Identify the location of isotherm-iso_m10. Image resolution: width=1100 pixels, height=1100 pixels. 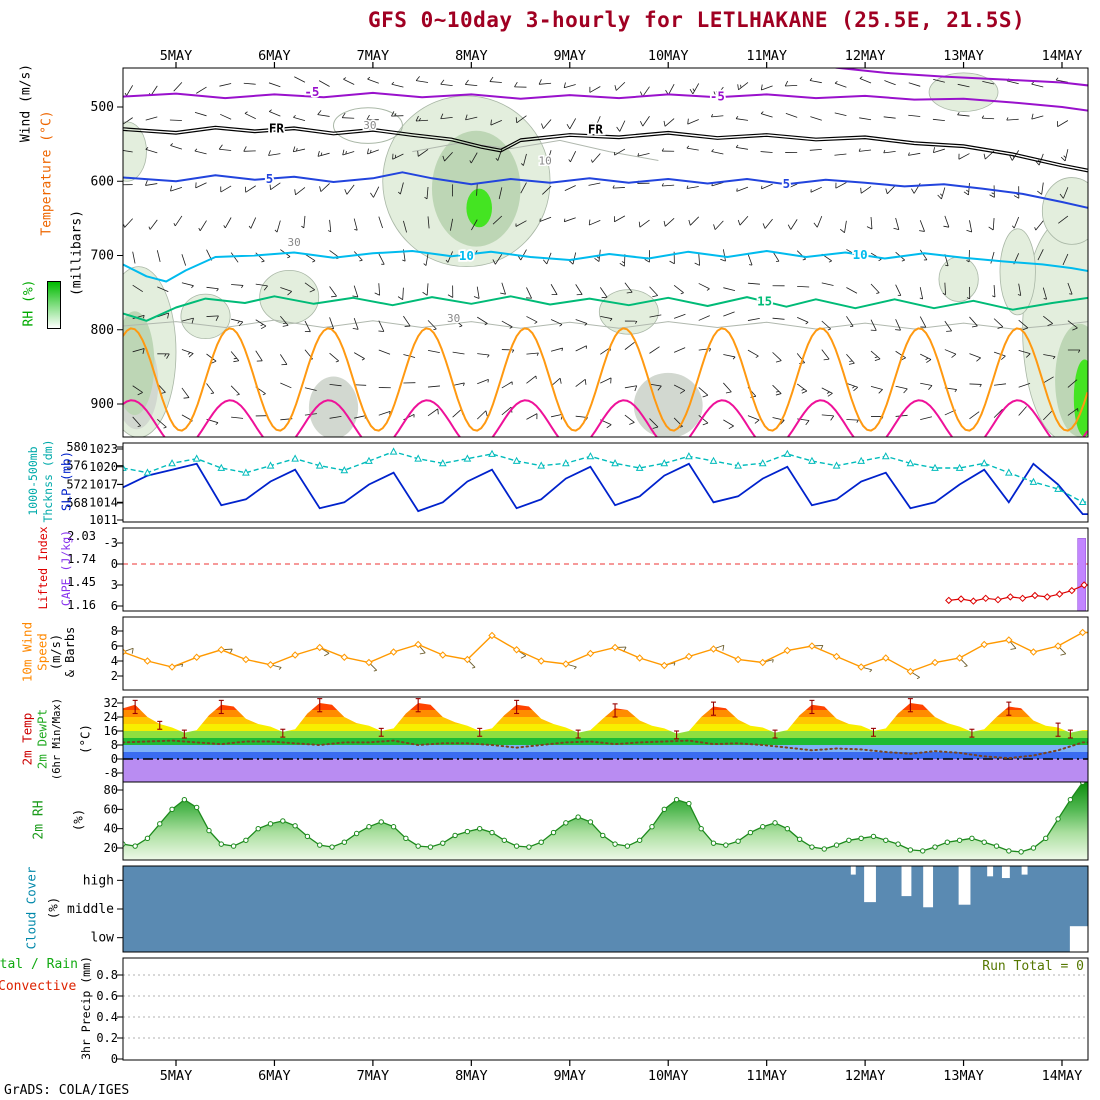
(961, 77).